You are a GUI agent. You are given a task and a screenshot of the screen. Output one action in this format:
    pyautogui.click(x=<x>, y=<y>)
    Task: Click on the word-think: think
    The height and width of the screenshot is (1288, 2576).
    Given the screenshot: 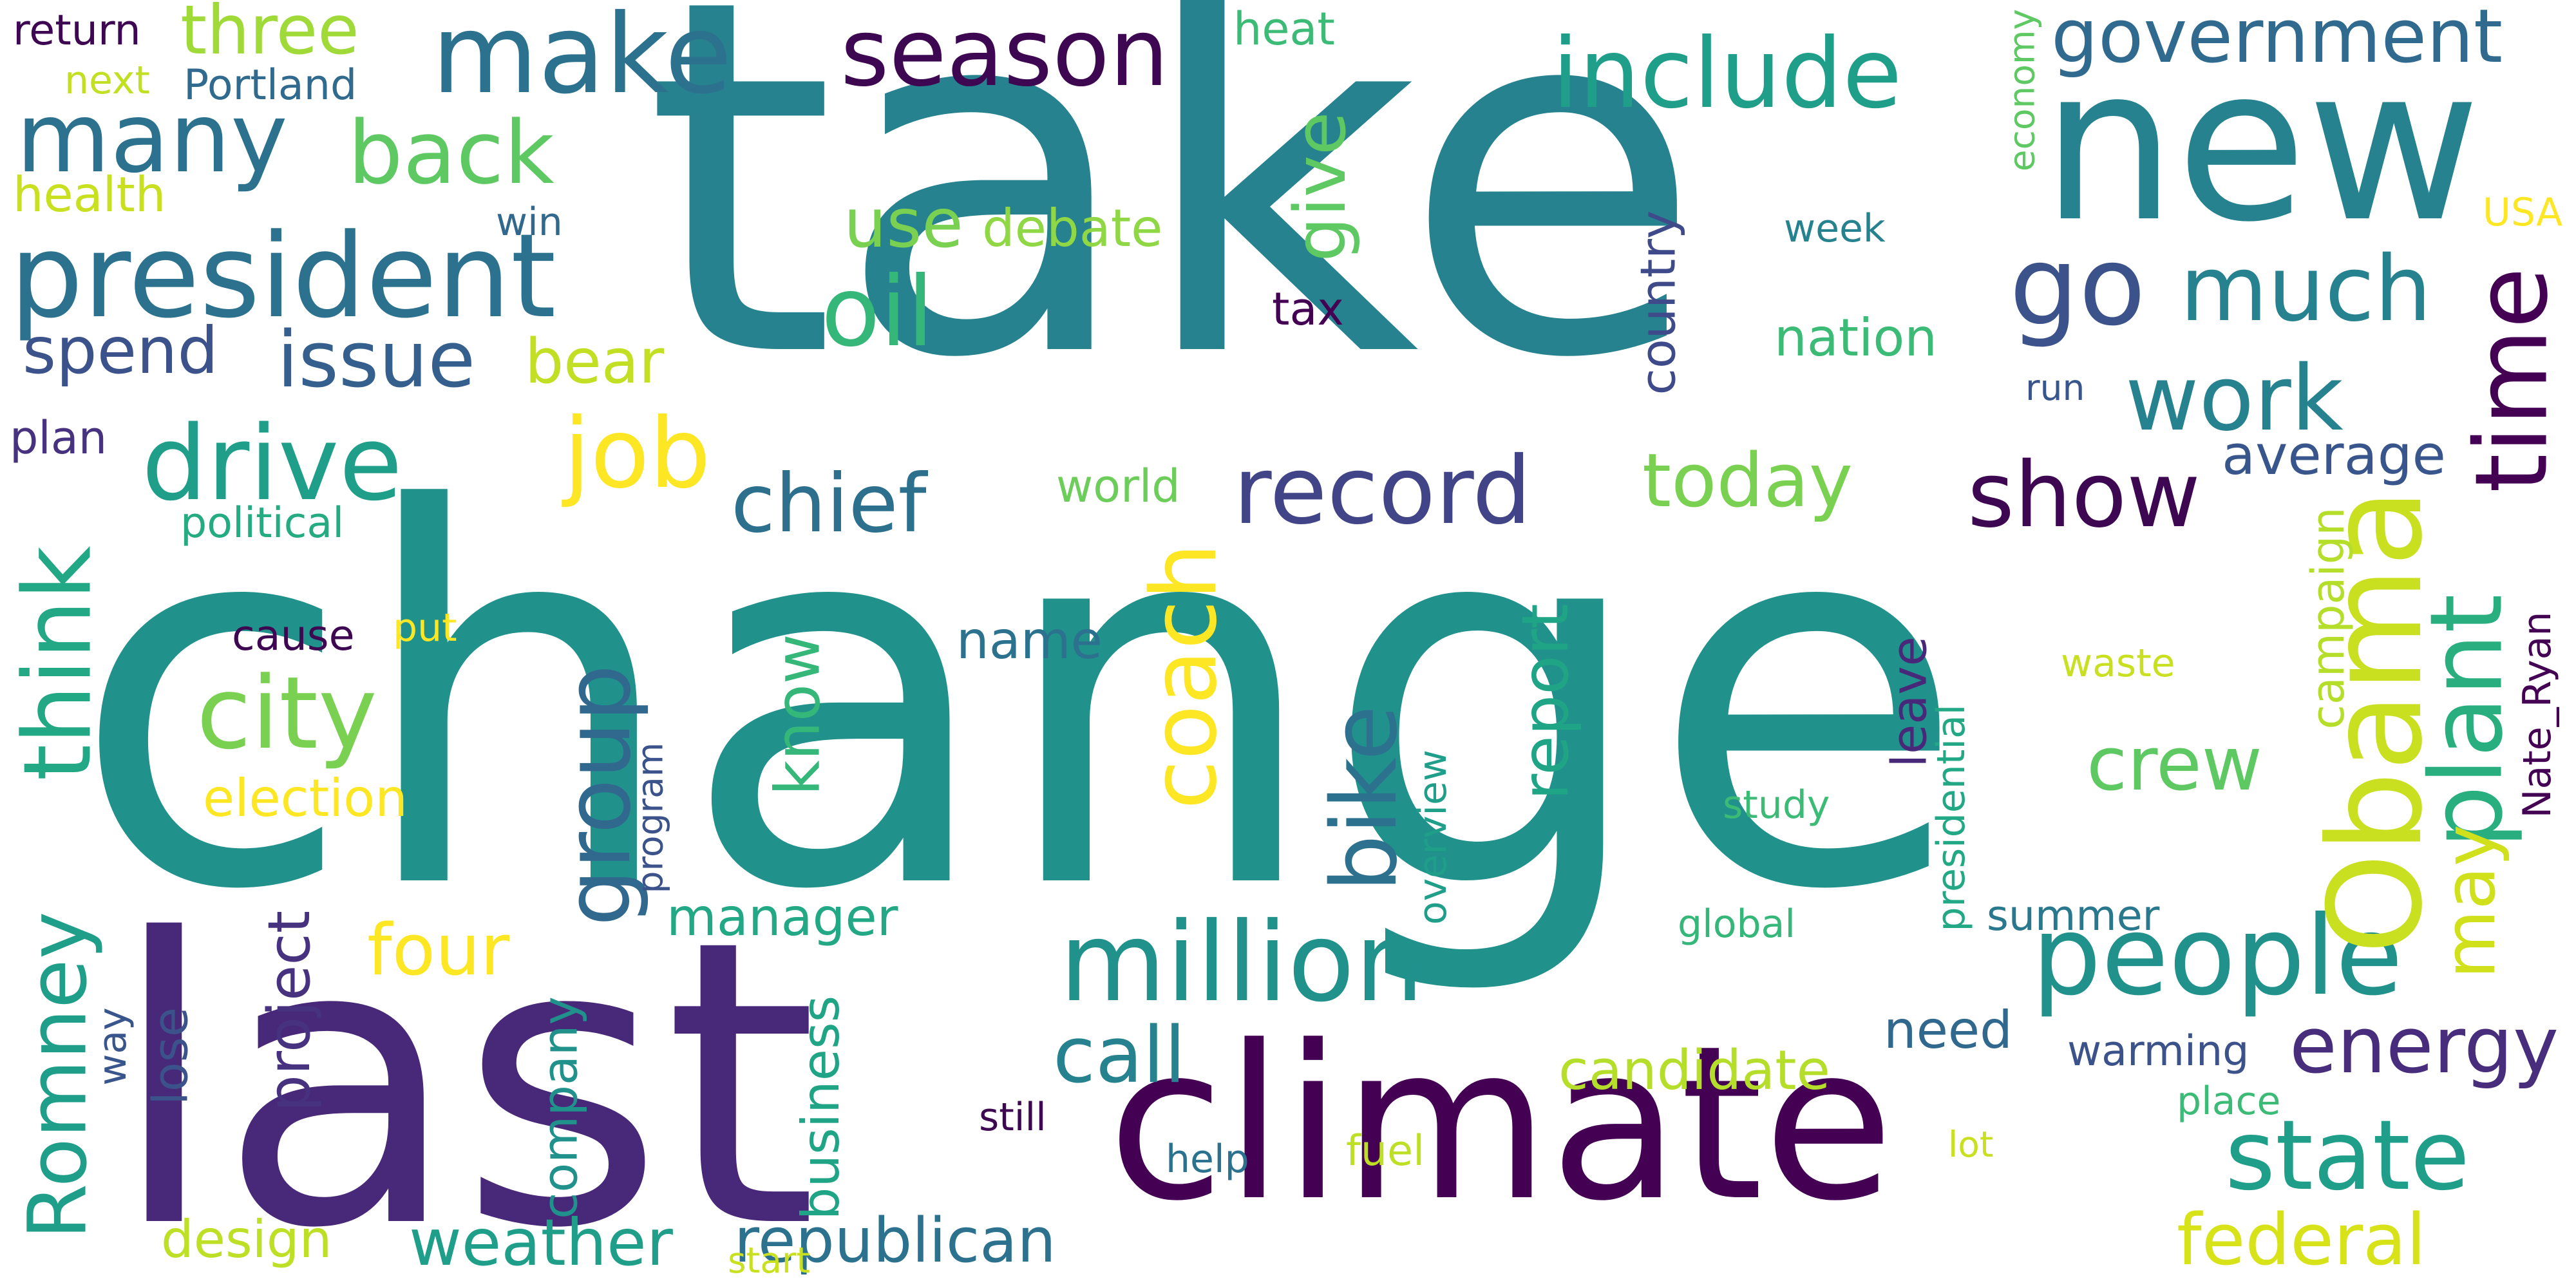 What is the action you would take?
    pyautogui.click(x=58, y=663)
    